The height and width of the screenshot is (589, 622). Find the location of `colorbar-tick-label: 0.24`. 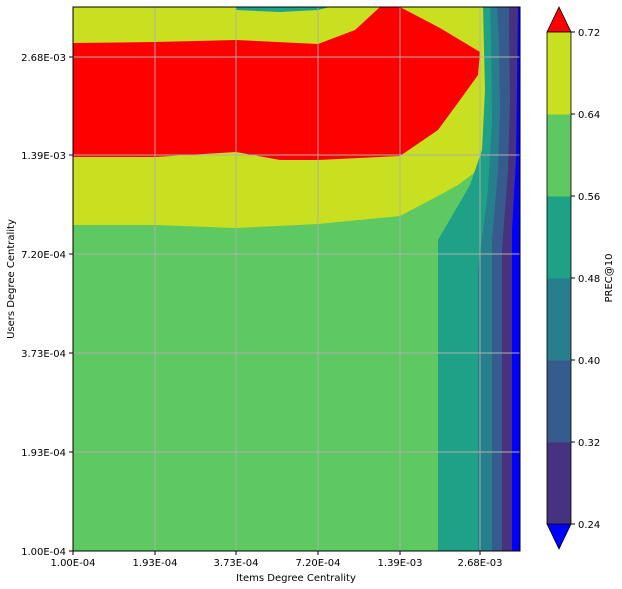

colorbar-tick-label: 0.24 is located at coordinates (589, 525).